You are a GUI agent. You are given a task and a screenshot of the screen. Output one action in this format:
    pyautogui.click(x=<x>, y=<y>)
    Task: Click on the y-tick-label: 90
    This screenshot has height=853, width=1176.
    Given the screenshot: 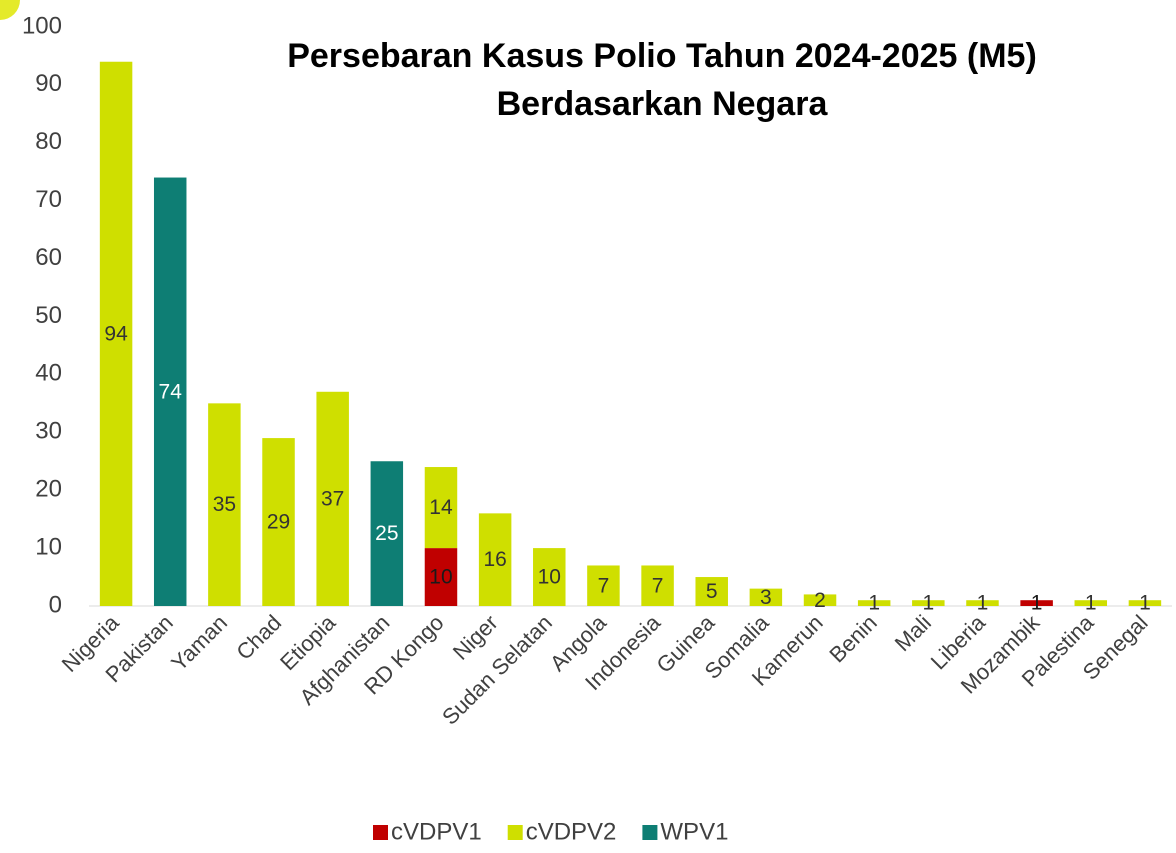 What is the action you would take?
    pyautogui.click(x=48, y=83)
    